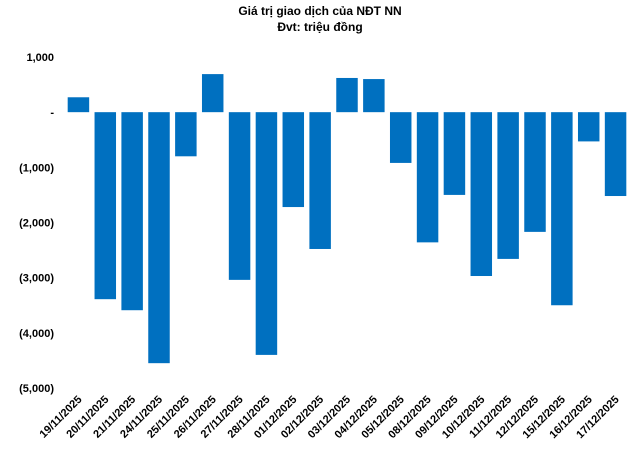 The height and width of the screenshot is (451, 641). I want to click on y-tick-label: (5,000), so click(36, 389).